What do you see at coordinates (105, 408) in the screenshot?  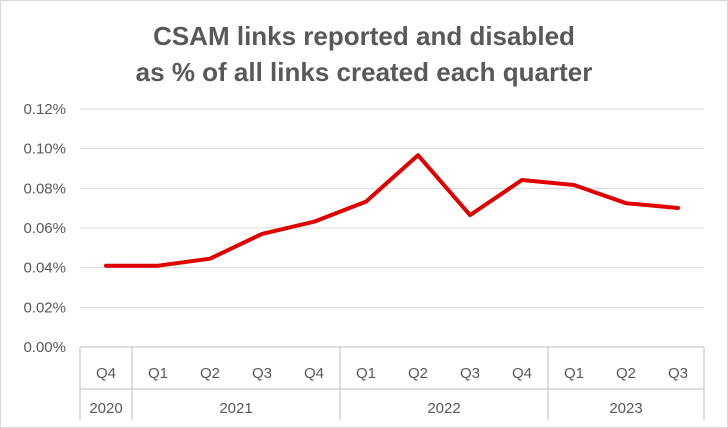 I see `group-label: 2020` at bounding box center [105, 408].